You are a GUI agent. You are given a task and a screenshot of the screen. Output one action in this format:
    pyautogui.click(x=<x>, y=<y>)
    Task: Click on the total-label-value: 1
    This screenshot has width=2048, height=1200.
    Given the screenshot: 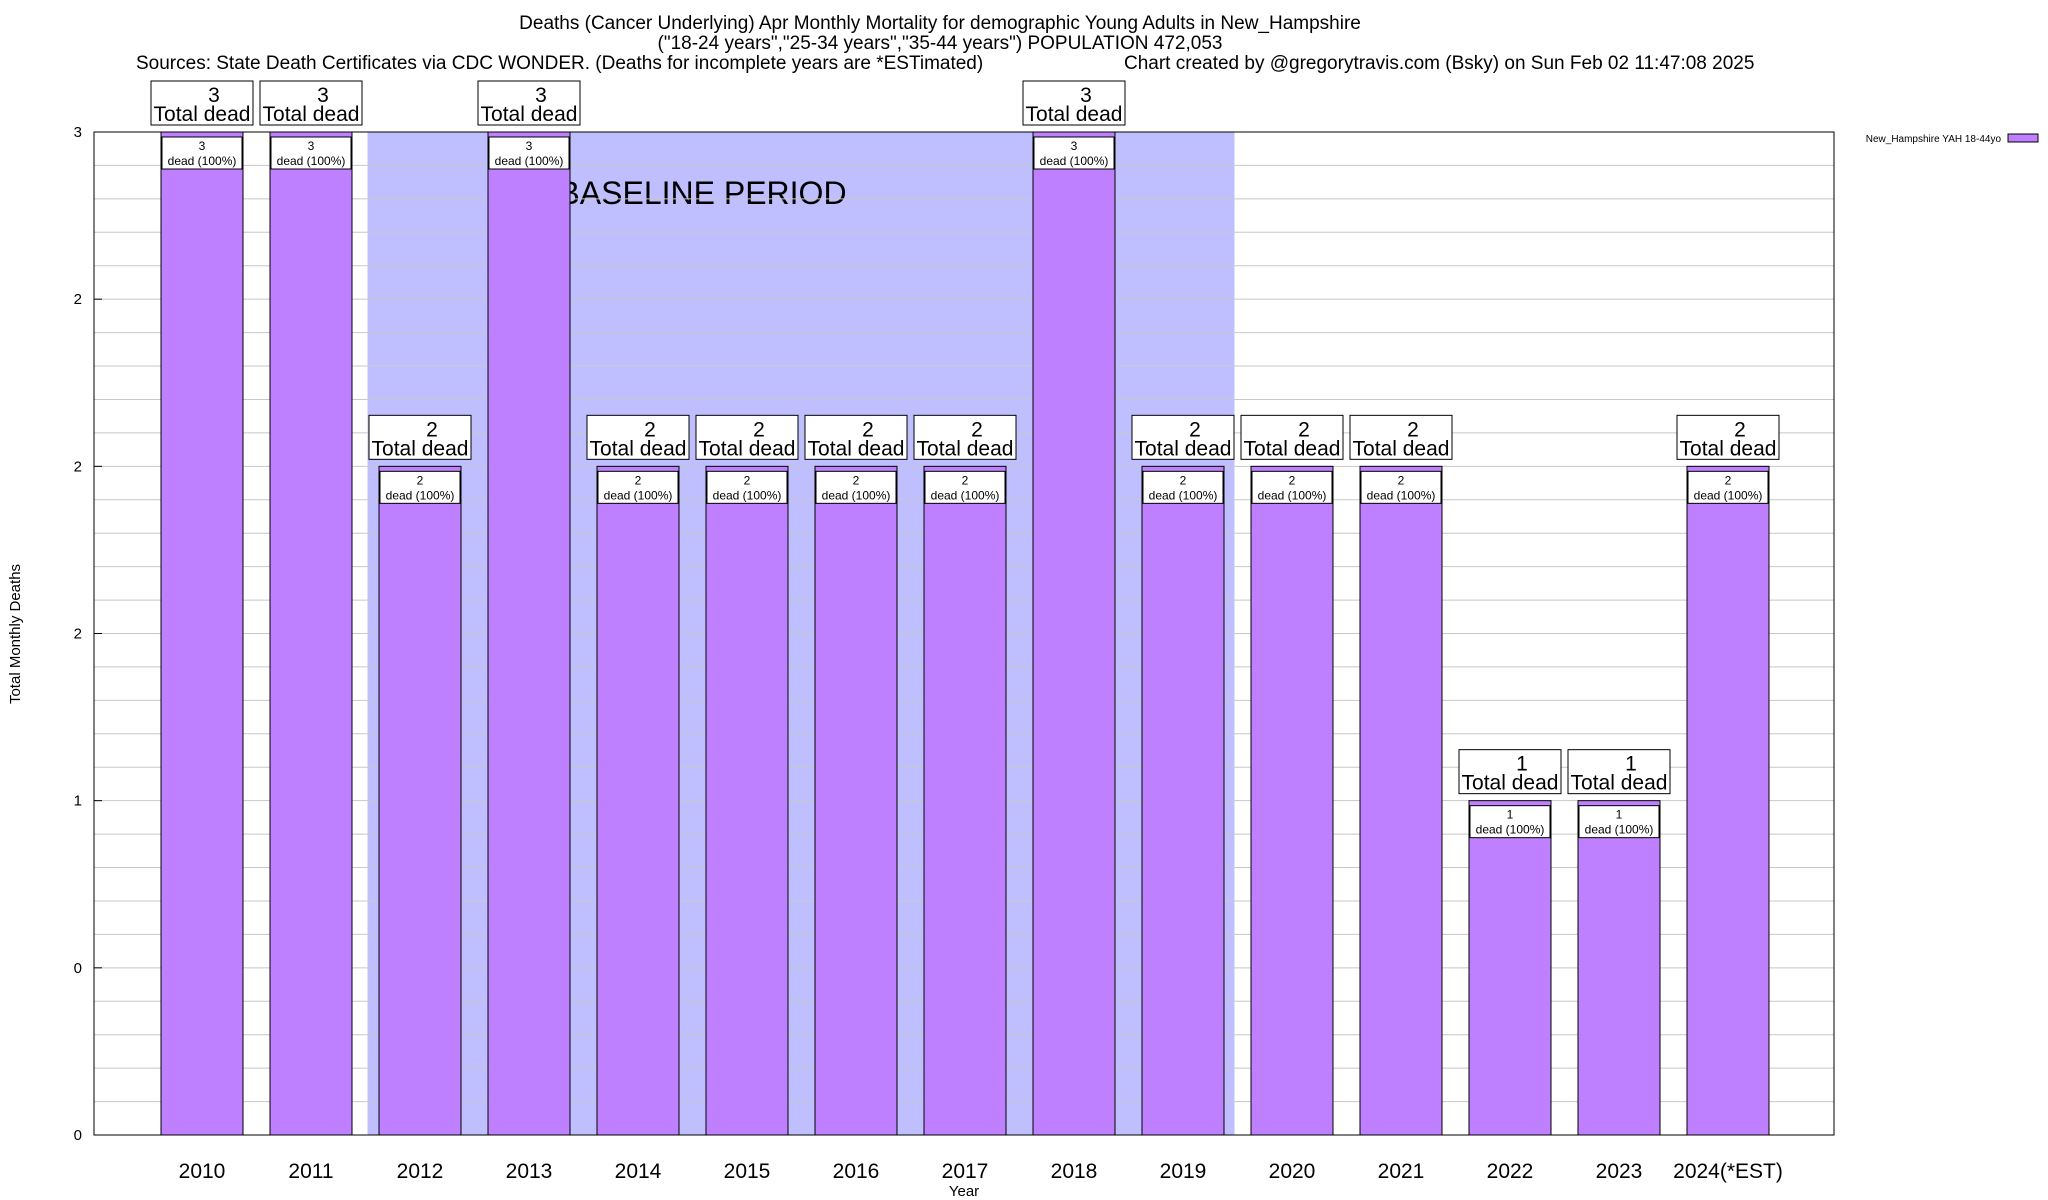 What is the action you would take?
    pyautogui.click(x=1631, y=764)
    